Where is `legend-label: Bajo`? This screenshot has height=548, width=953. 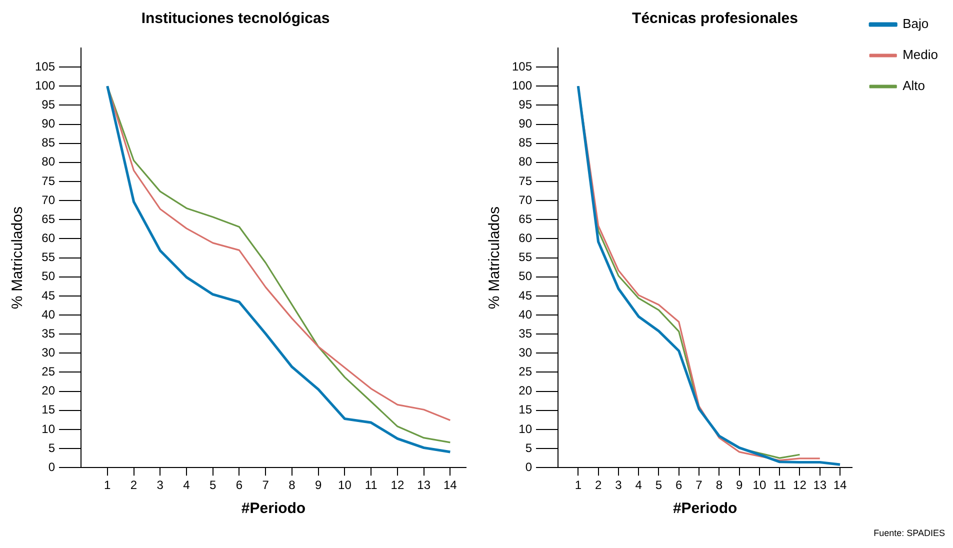 legend-label: Bajo is located at coordinates (915, 24).